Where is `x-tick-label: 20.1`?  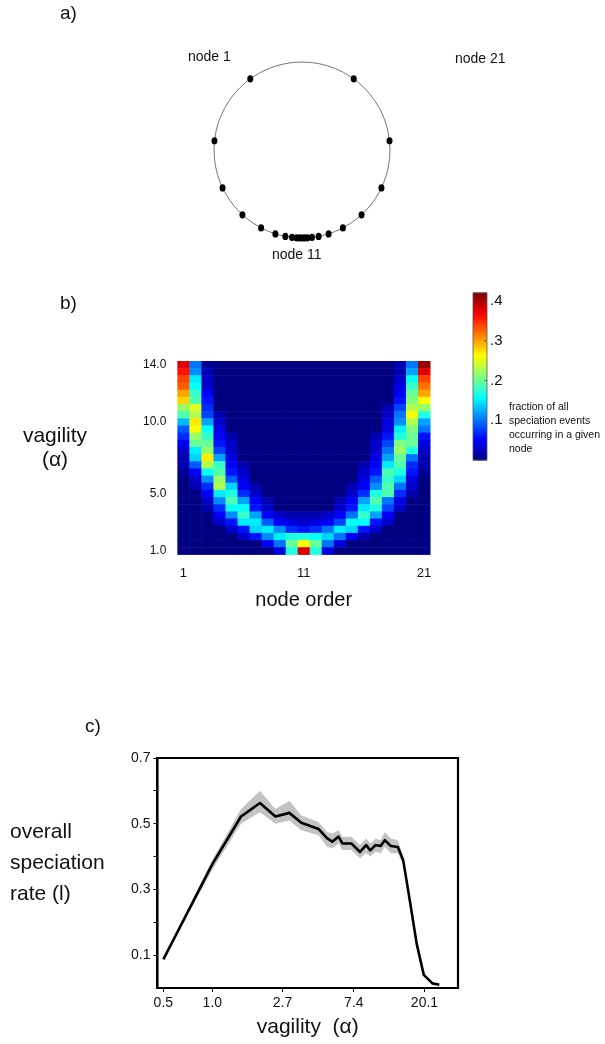 x-tick-label: 20.1 is located at coordinates (424, 1002).